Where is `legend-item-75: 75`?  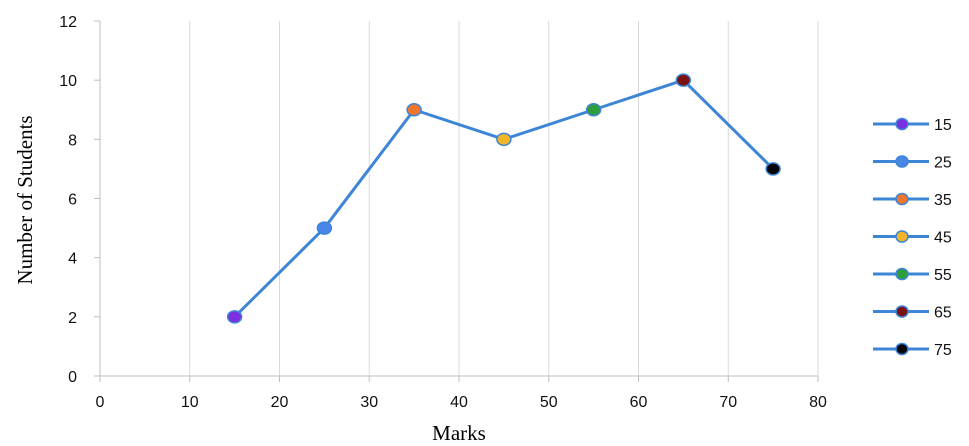
legend-item-75: 75 is located at coordinates (912, 350).